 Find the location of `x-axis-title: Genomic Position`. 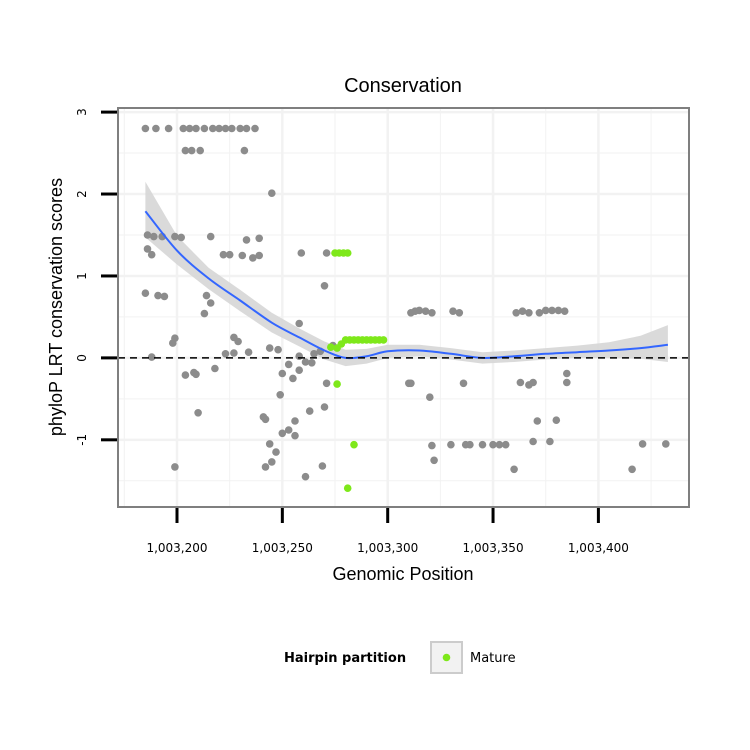

x-axis-title: Genomic Position is located at coordinates (402, 574).